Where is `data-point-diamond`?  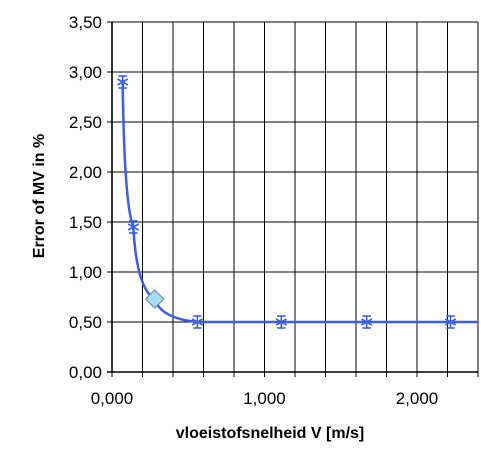
data-point-diamond is located at coordinates (154, 299).